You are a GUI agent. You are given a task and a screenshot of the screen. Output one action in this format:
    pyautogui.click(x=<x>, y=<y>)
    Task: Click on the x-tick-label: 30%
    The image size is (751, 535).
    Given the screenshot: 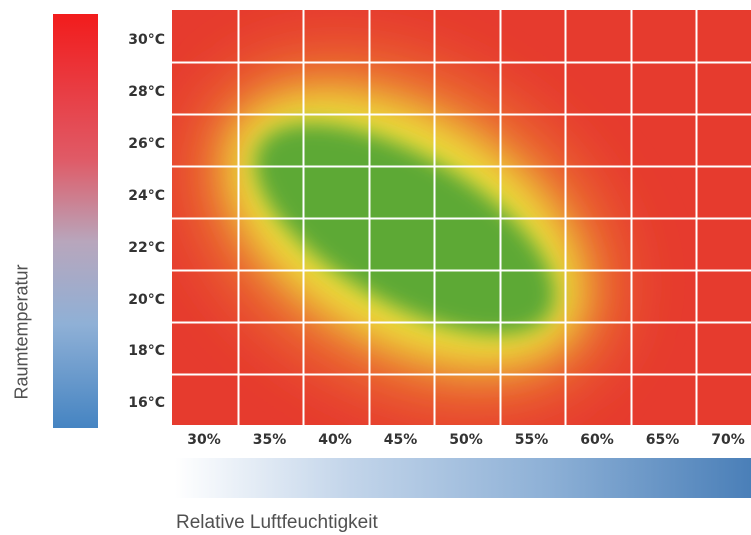 What is the action you would take?
    pyautogui.click(x=204, y=440)
    